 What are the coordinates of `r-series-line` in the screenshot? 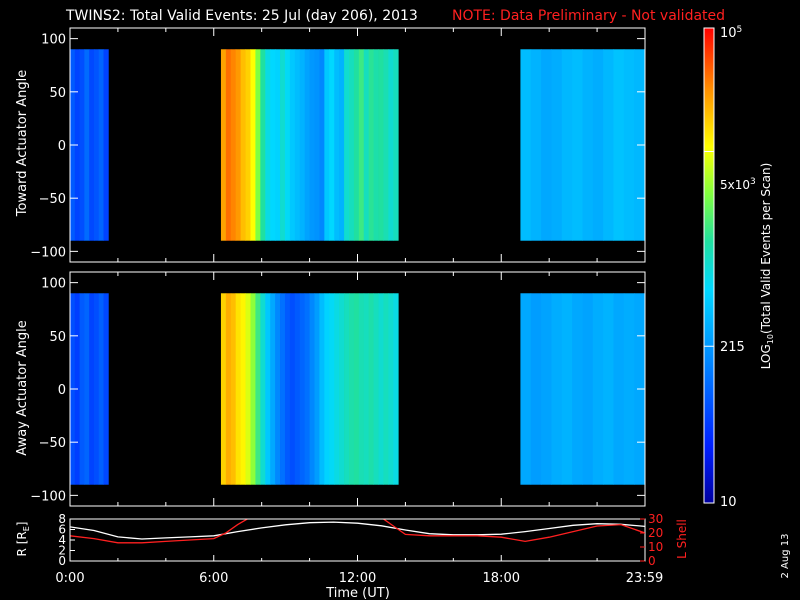 It's located at (357, 530).